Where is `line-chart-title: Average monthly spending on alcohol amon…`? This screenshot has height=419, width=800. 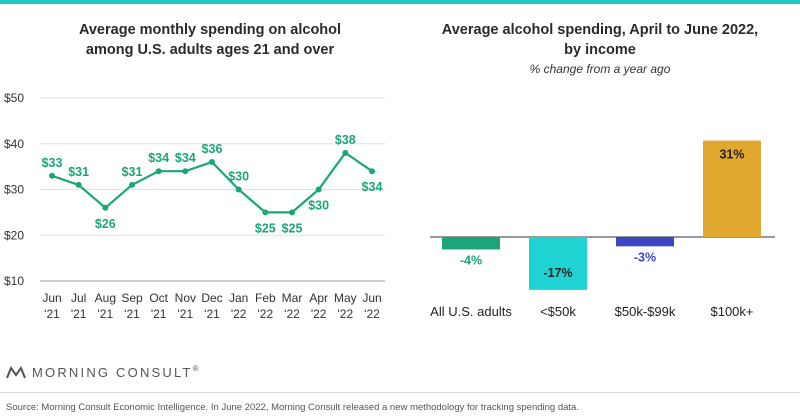 line-chart-title: Average monthly spending on alcohol amon… is located at coordinates (210, 40).